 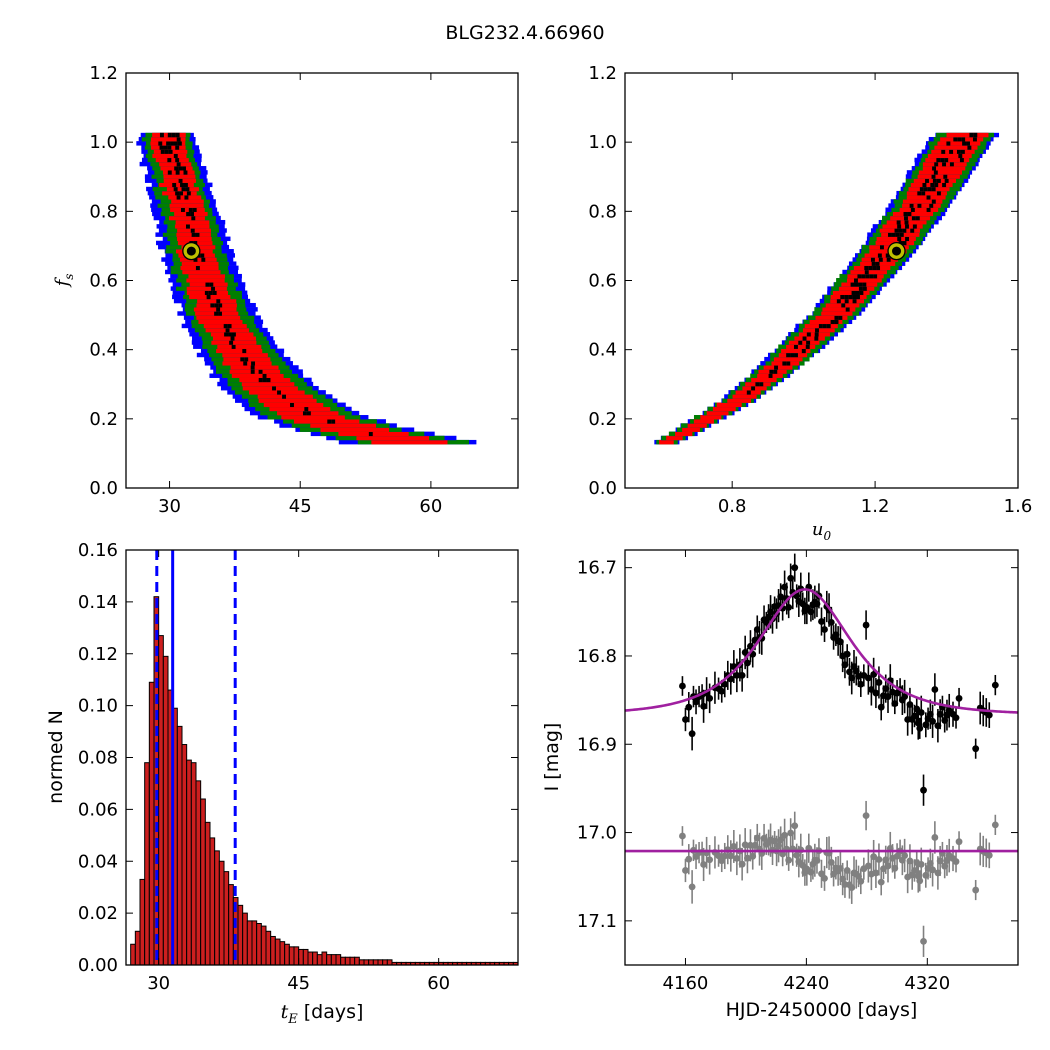 I want to click on y-tick-label: 0.2, so click(x=103, y=419).